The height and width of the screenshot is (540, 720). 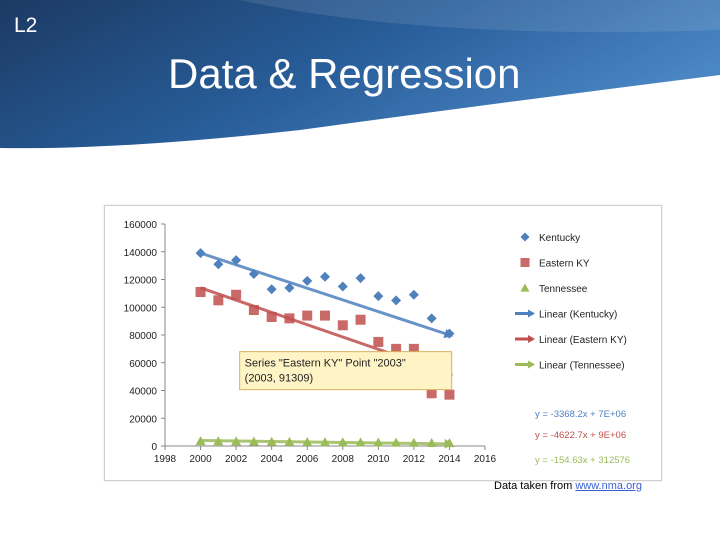 I want to click on x-tick-label: 2002, so click(x=236, y=459).